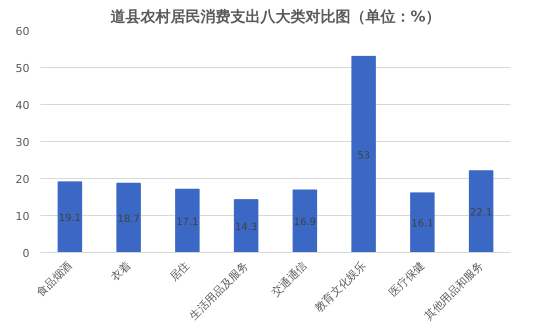 This screenshot has width=534, height=334. I want to click on data-label: 19.1, so click(70, 218).